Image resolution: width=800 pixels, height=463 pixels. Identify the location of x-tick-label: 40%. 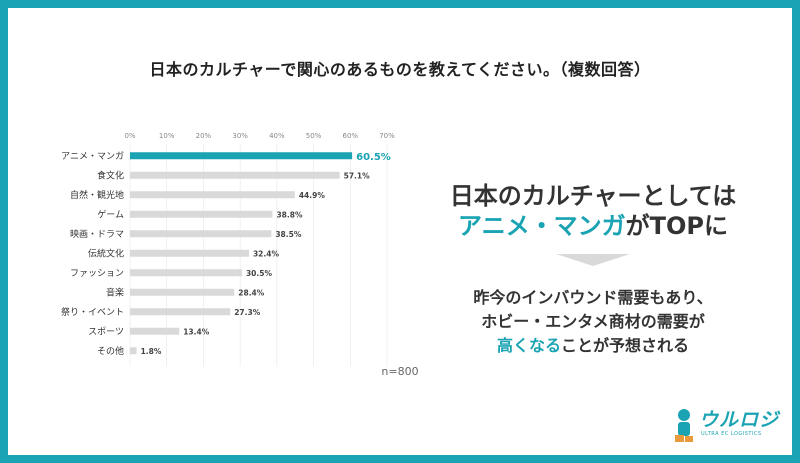
(277, 136).